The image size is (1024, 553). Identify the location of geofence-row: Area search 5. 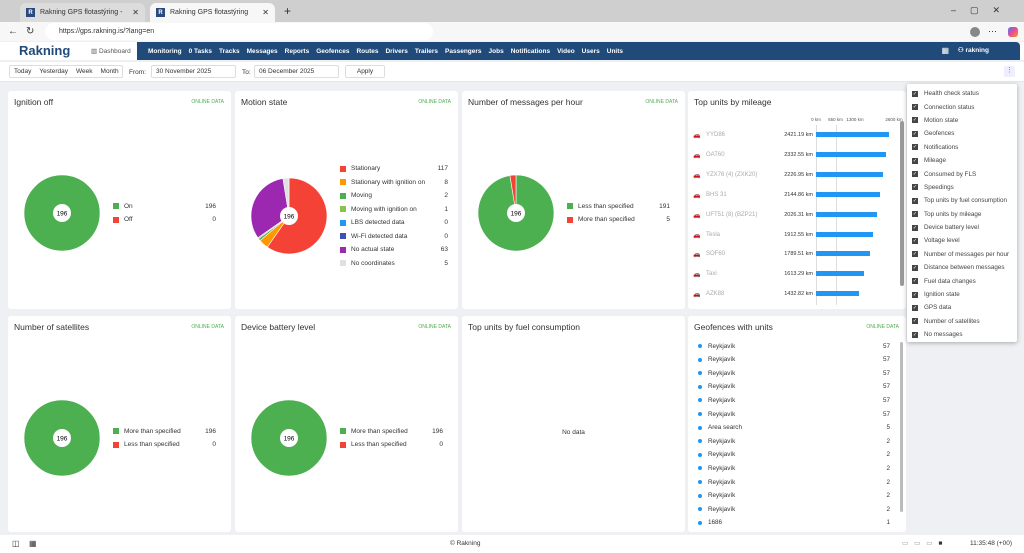
(794, 428).